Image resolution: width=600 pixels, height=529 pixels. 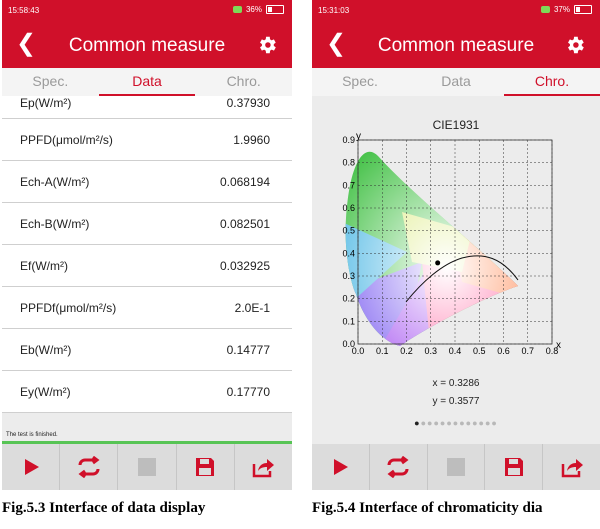 What do you see at coordinates (406, 351) in the screenshot?
I see `x-tick-label: 0.2` at bounding box center [406, 351].